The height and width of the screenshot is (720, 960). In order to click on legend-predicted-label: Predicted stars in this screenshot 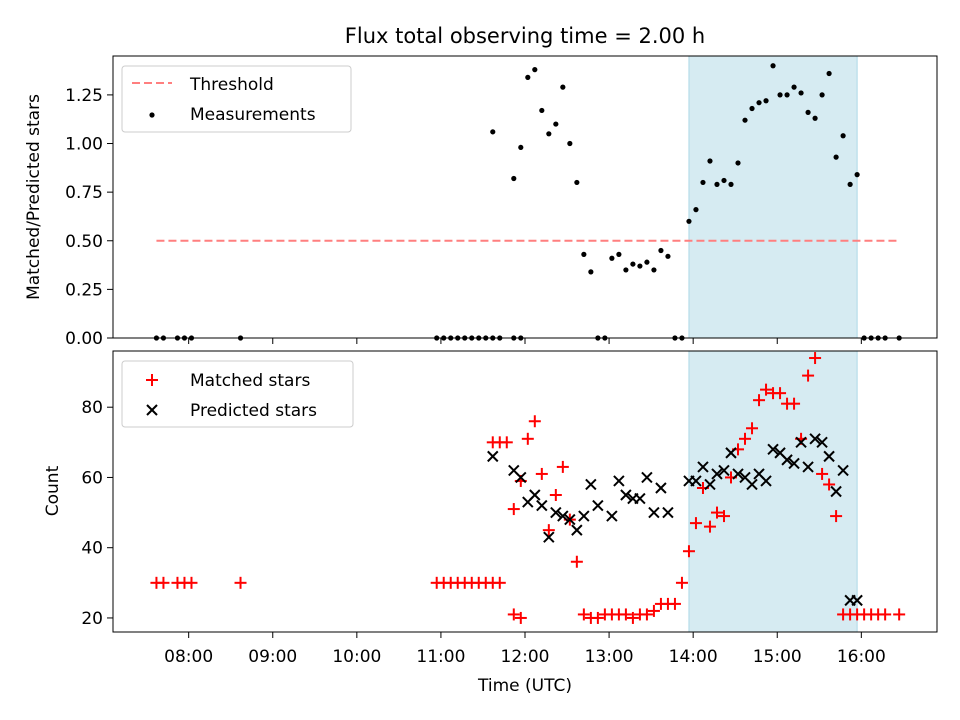, I will do `click(253, 411)`.